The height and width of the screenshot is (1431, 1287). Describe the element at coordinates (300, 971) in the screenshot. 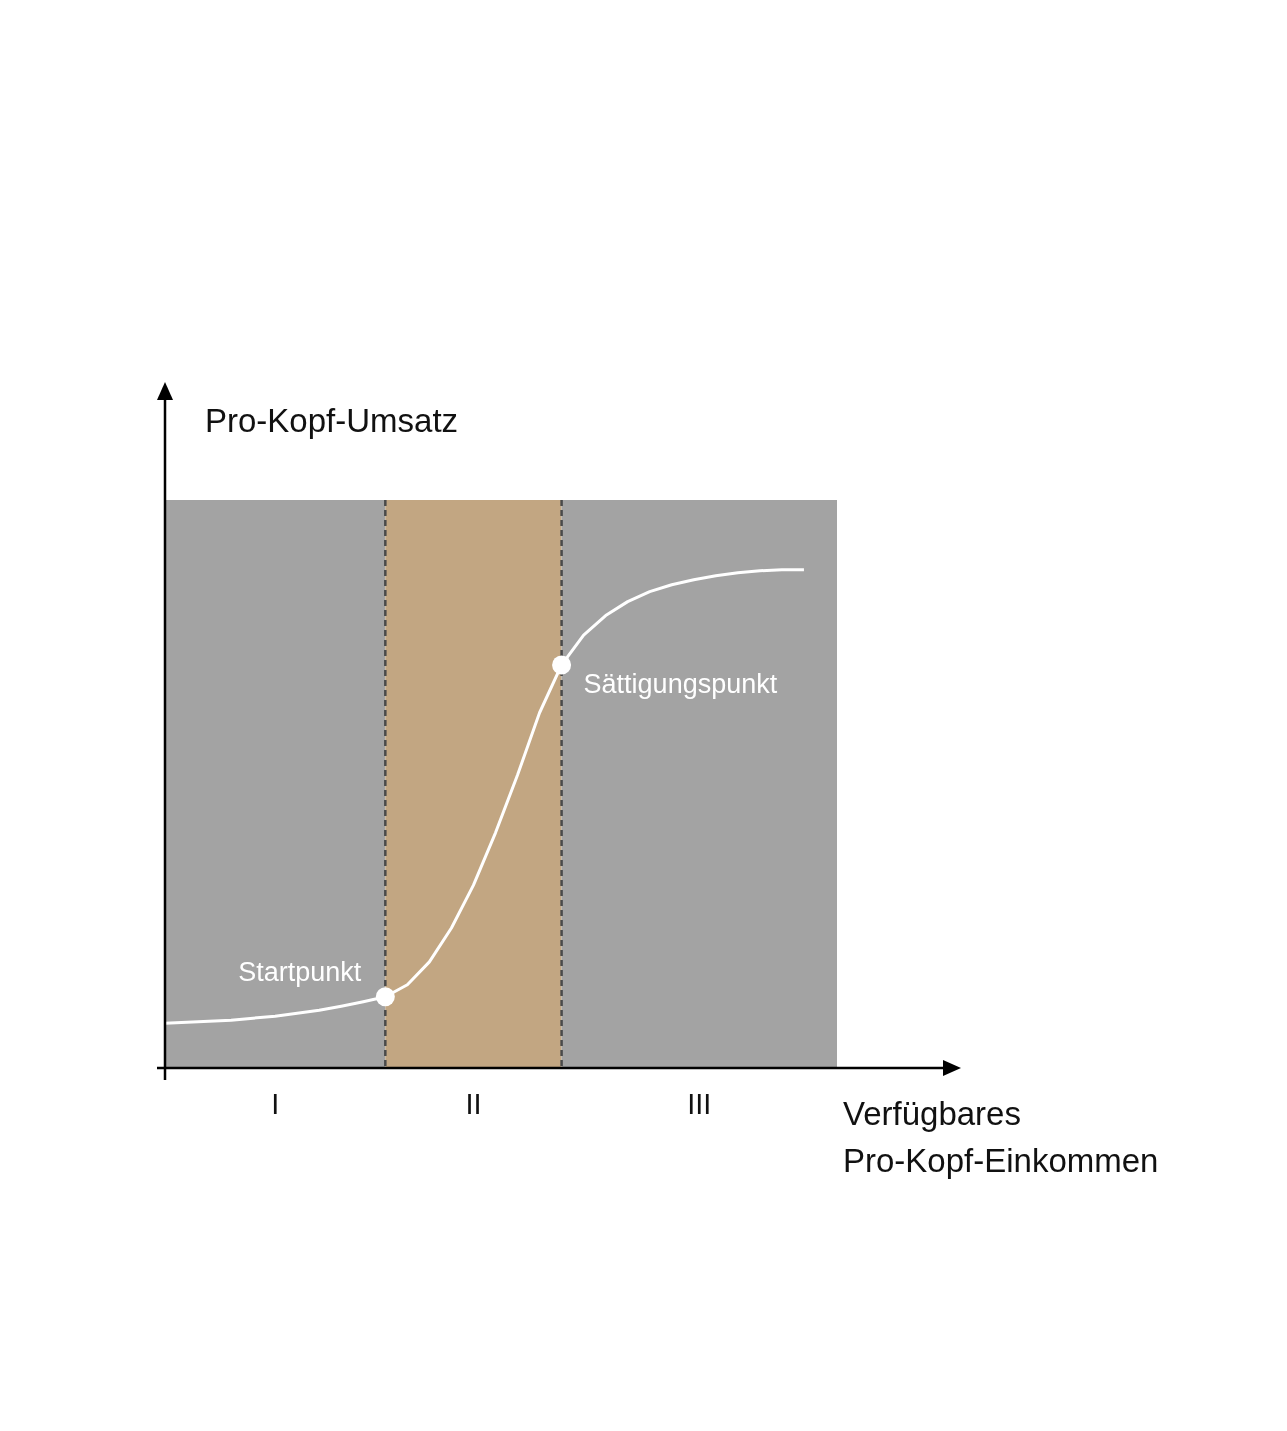

I see `annotation: Startpunkt` at that location.